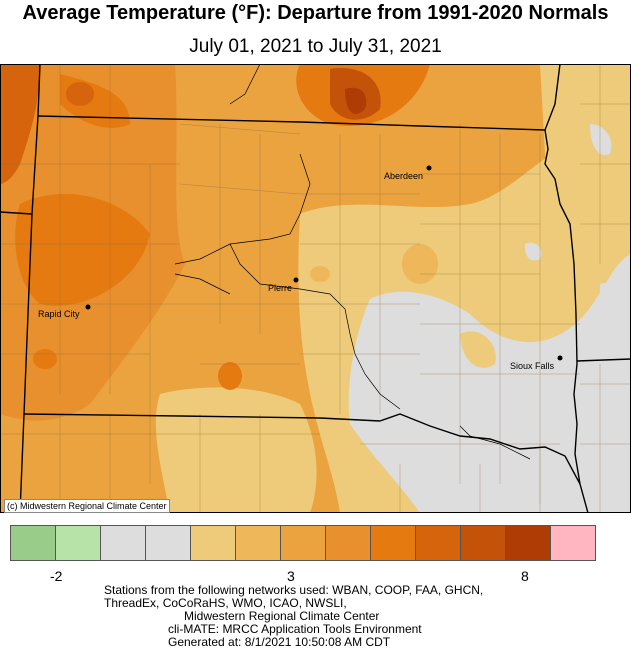 This screenshot has height=649, width=631. I want to click on footer-line: ThreadEx, CoCoRaHS, WMO, ICAO, NWSLI,, so click(225, 603).